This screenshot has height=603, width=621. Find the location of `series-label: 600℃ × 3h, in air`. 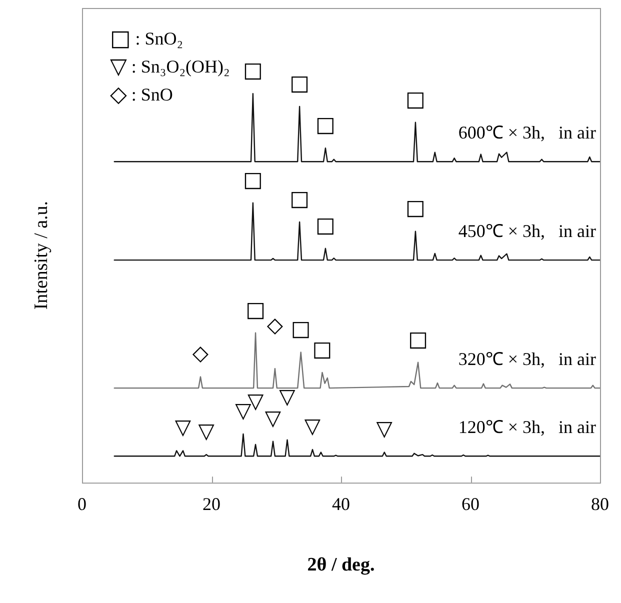

series-label: 600℃ × 3h, in air is located at coordinates (527, 132).